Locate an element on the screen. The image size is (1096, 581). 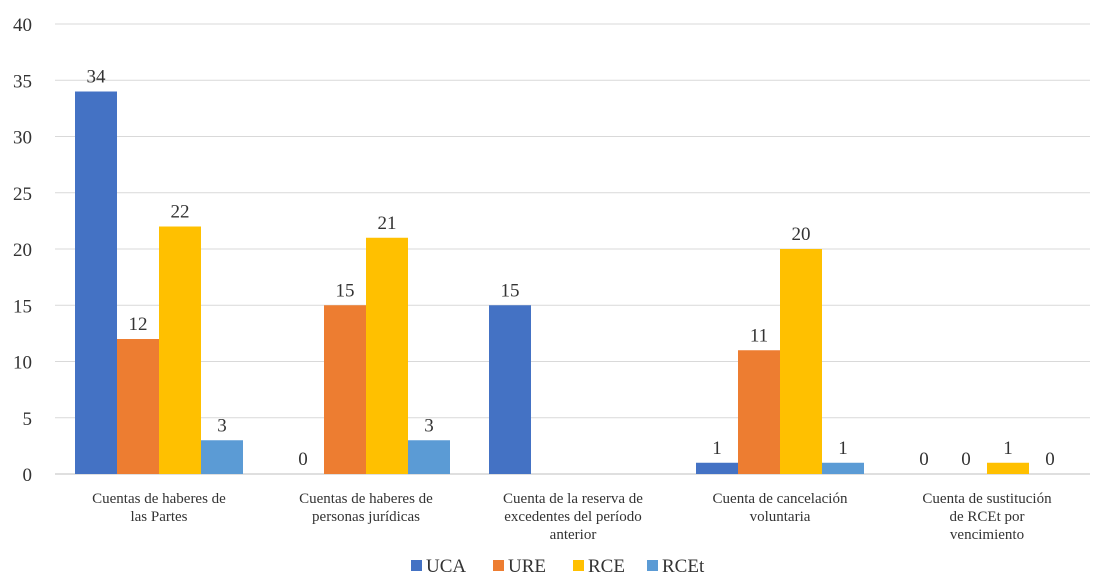
data-label: 12 is located at coordinates (138, 324).